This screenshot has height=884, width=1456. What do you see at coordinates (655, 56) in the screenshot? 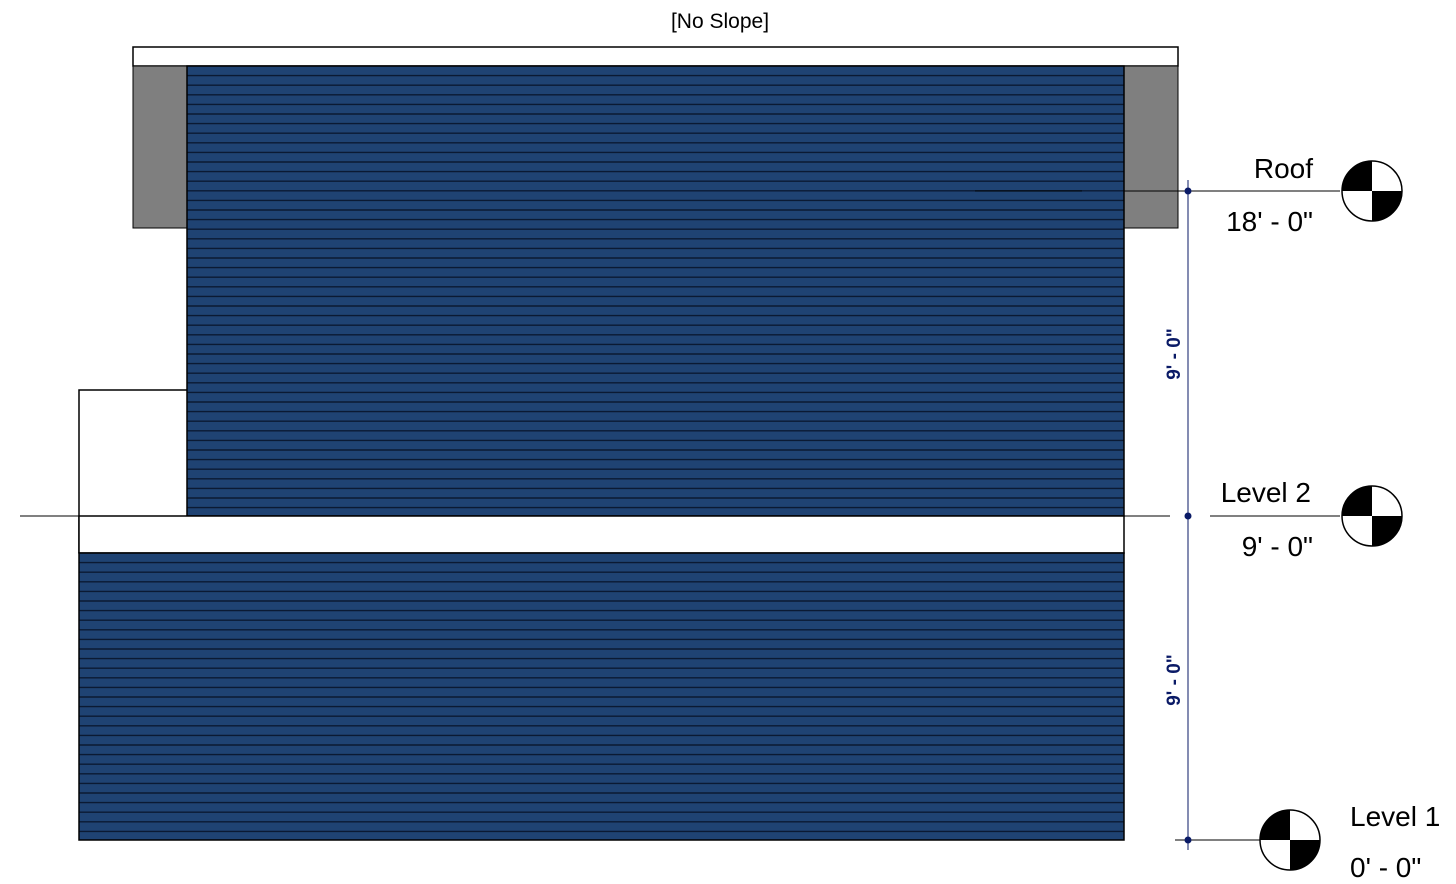
I see `roof-slab` at bounding box center [655, 56].